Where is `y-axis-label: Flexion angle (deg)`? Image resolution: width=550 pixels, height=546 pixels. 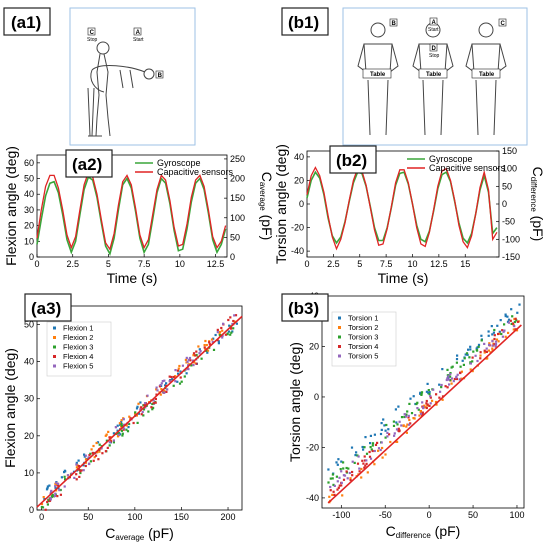
y-axis-label: Flexion angle (deg) is located at coordinates (10, 408).